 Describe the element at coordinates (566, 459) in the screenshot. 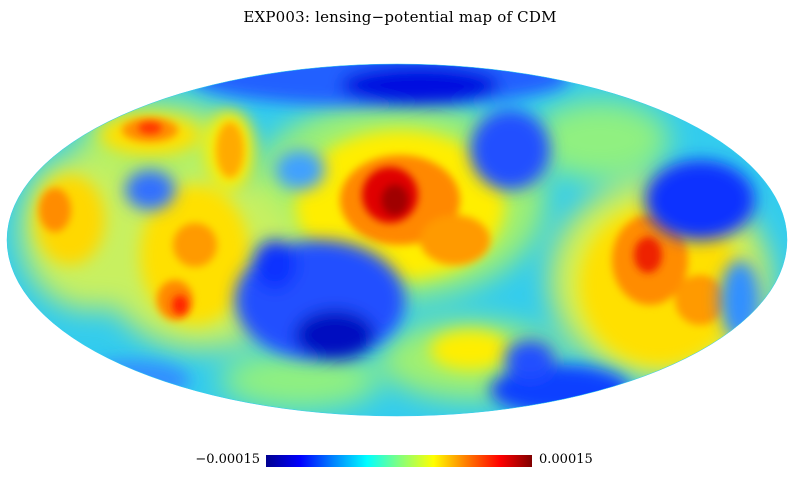

I see `colorbar-max-label: 0.00015` at that location.